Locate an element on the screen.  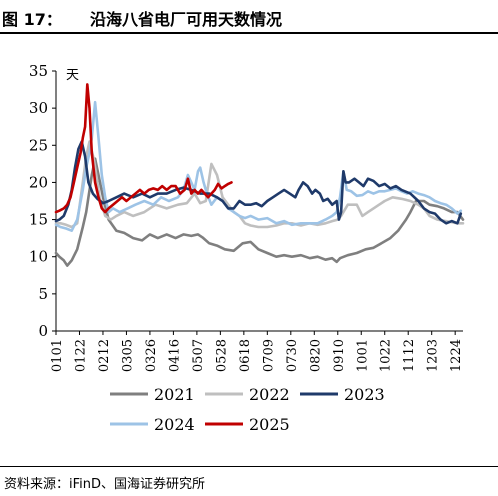
legend-label: 2022 is located at coordinates (269, 394).